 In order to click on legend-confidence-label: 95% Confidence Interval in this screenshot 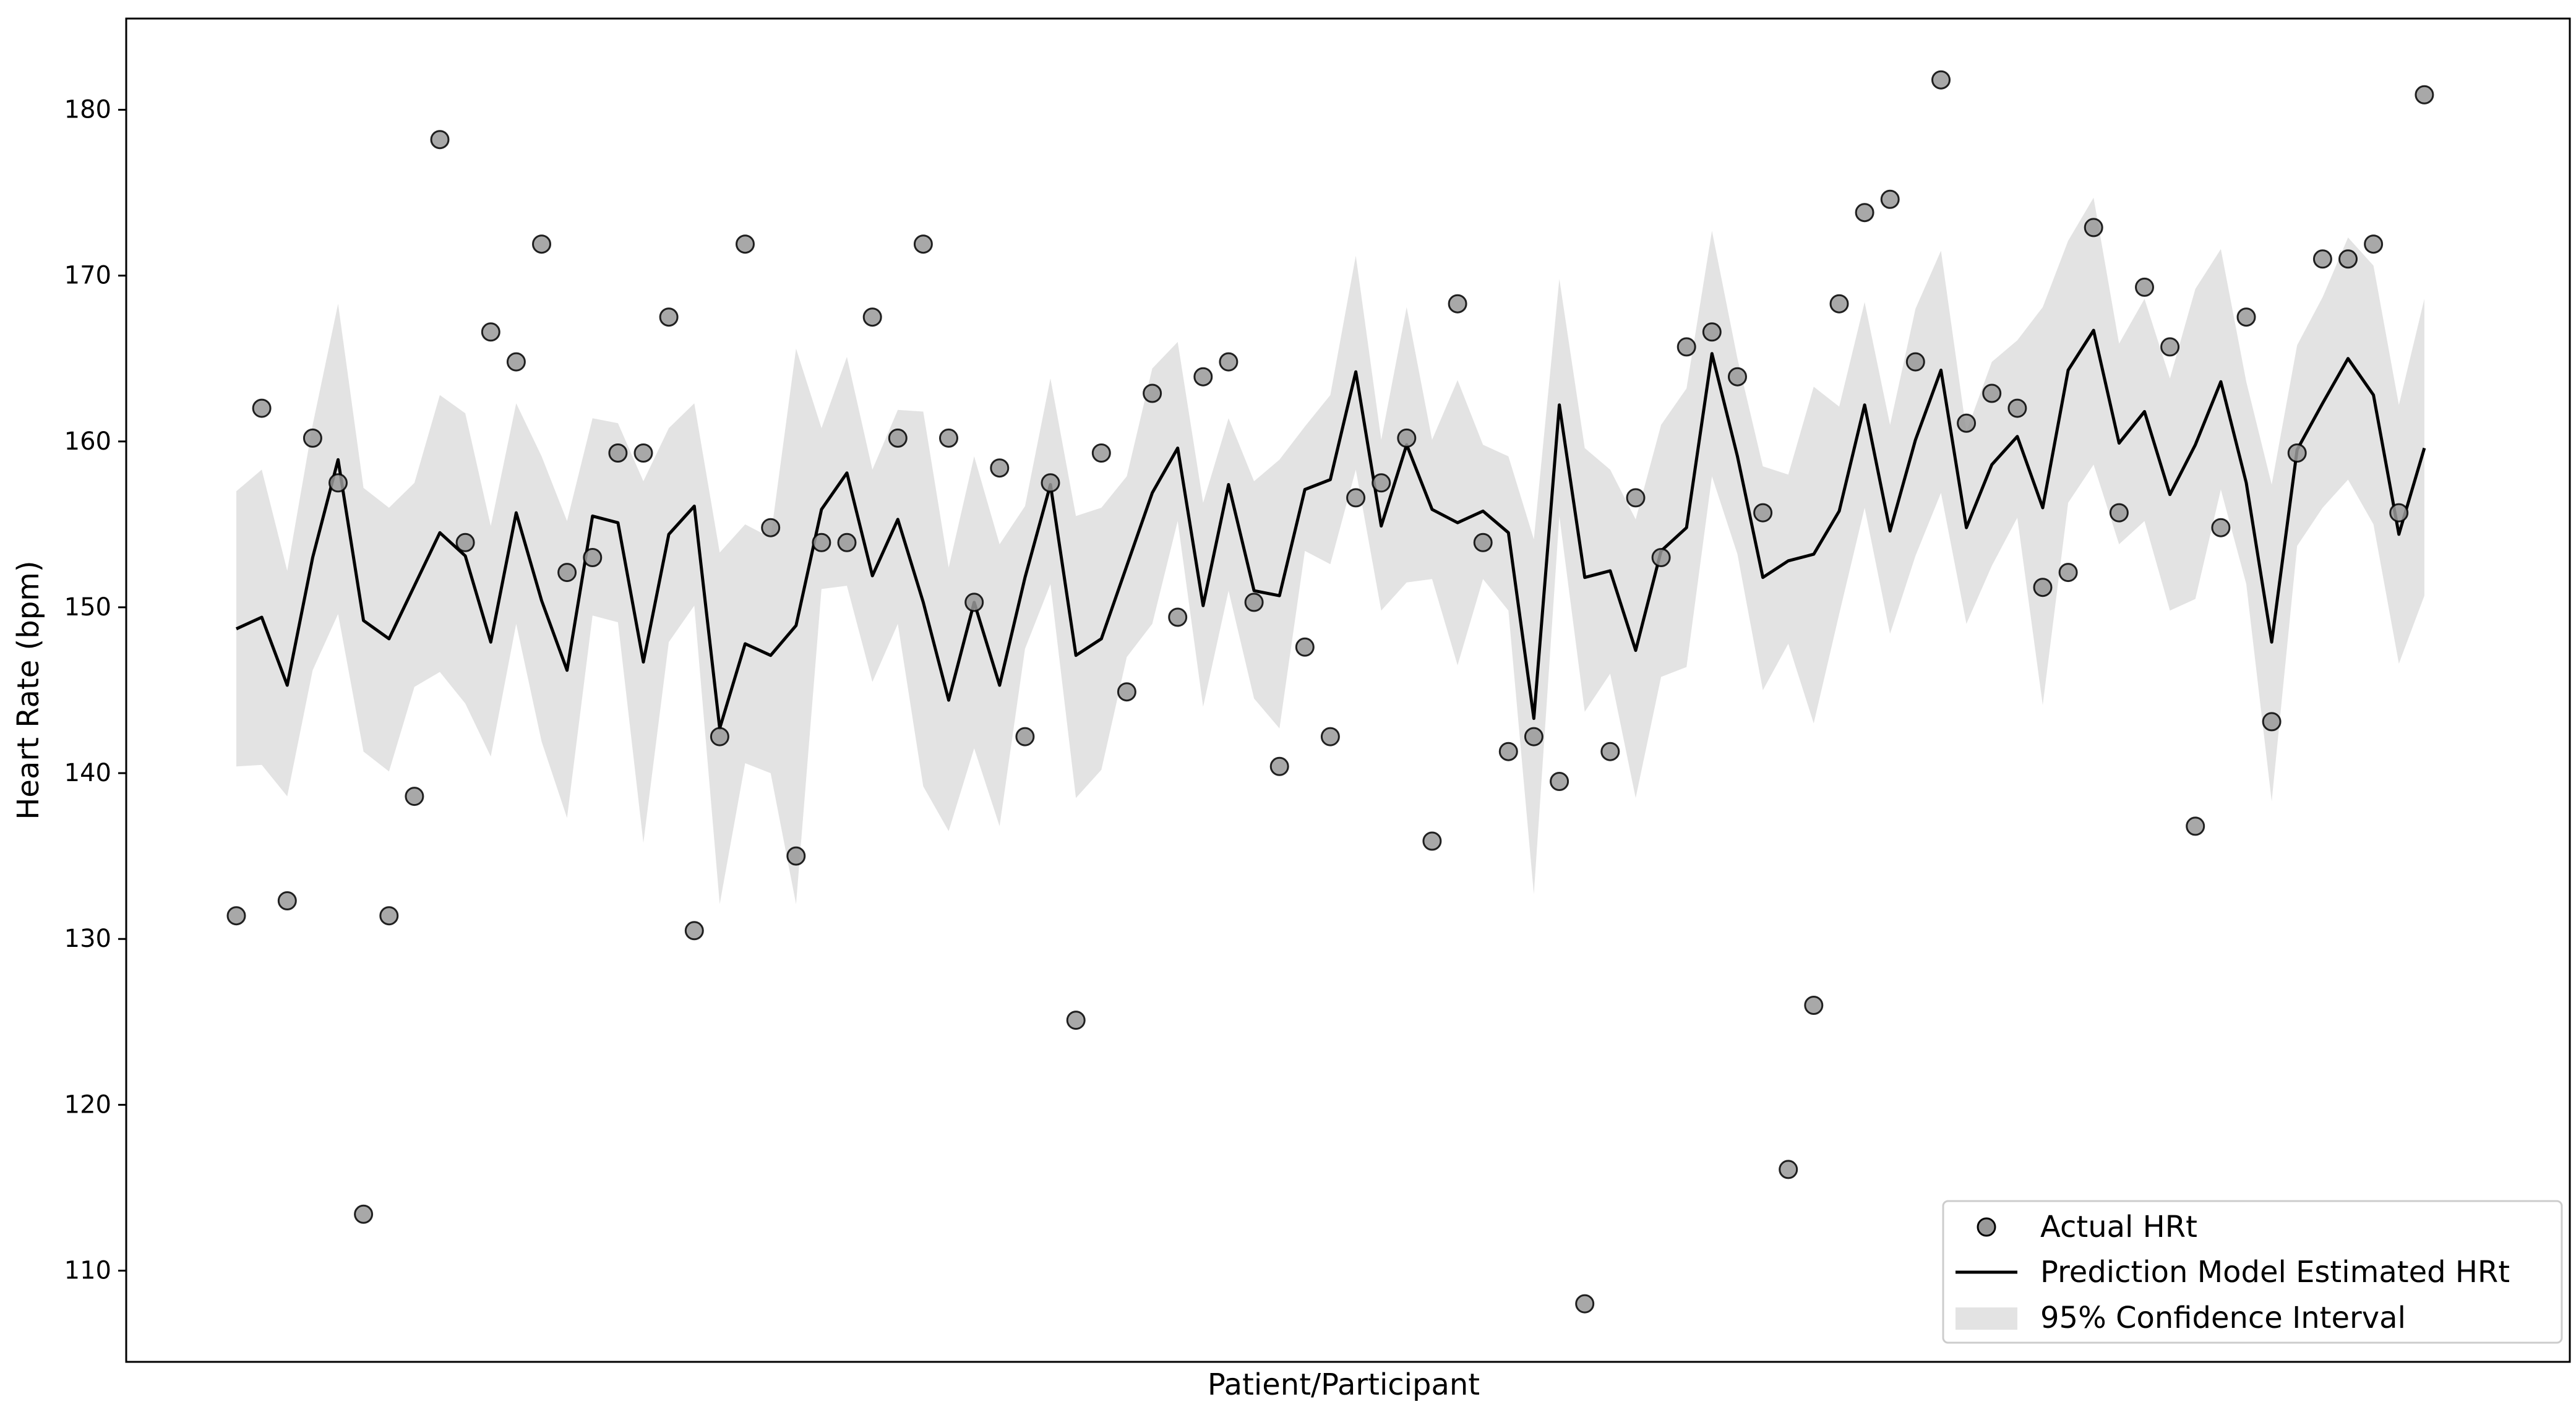, I will do `click(2223, 1318)`.